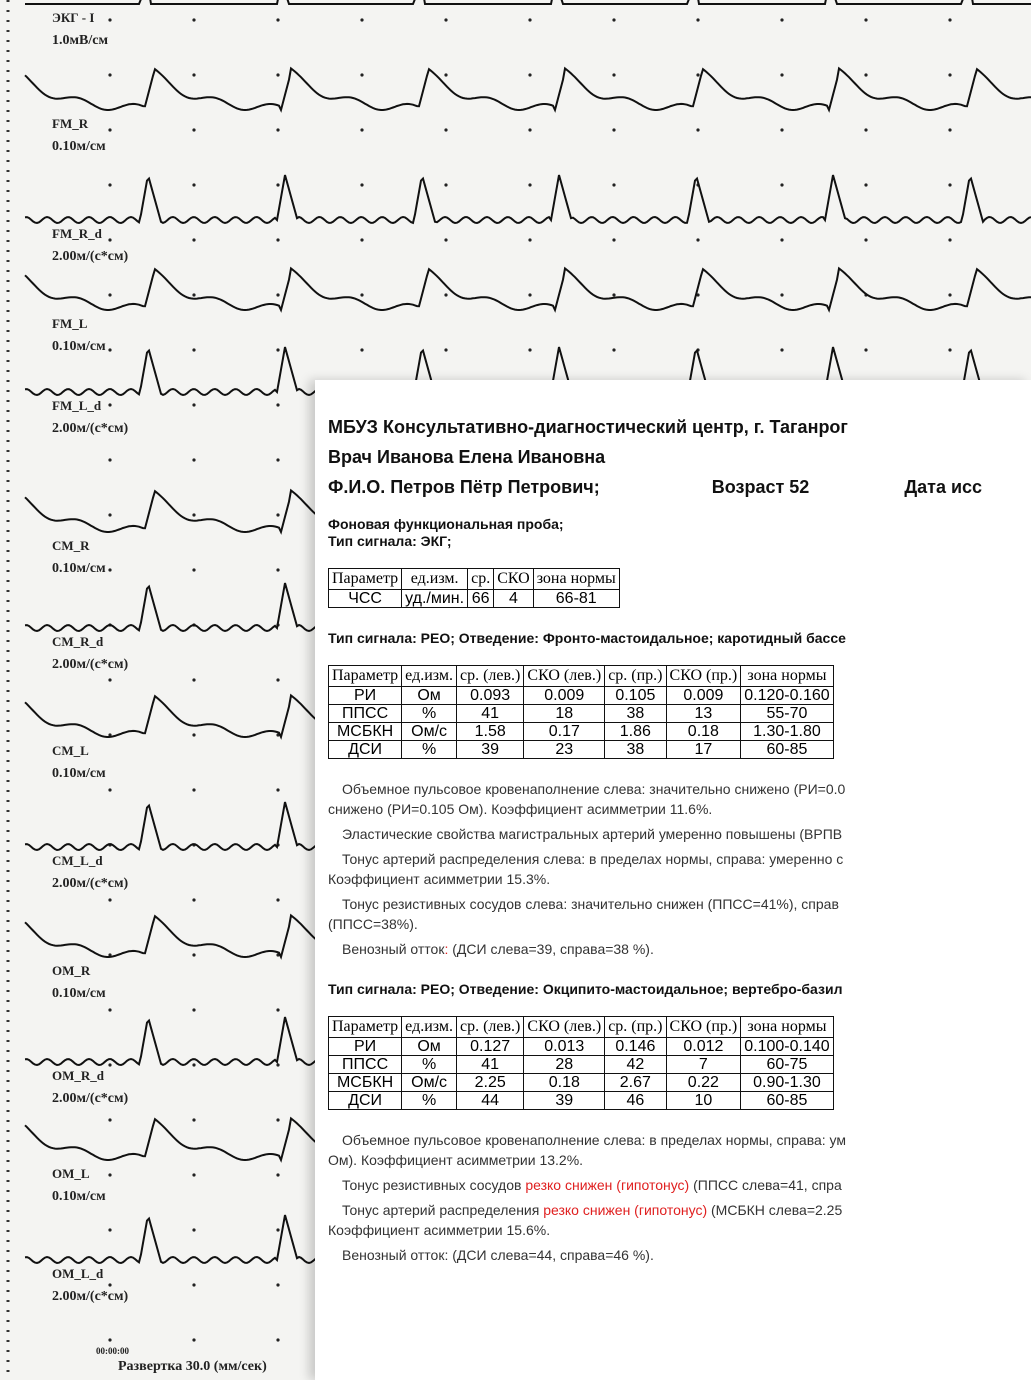  I want to click on cell: ЧСС, so click(365, 598).